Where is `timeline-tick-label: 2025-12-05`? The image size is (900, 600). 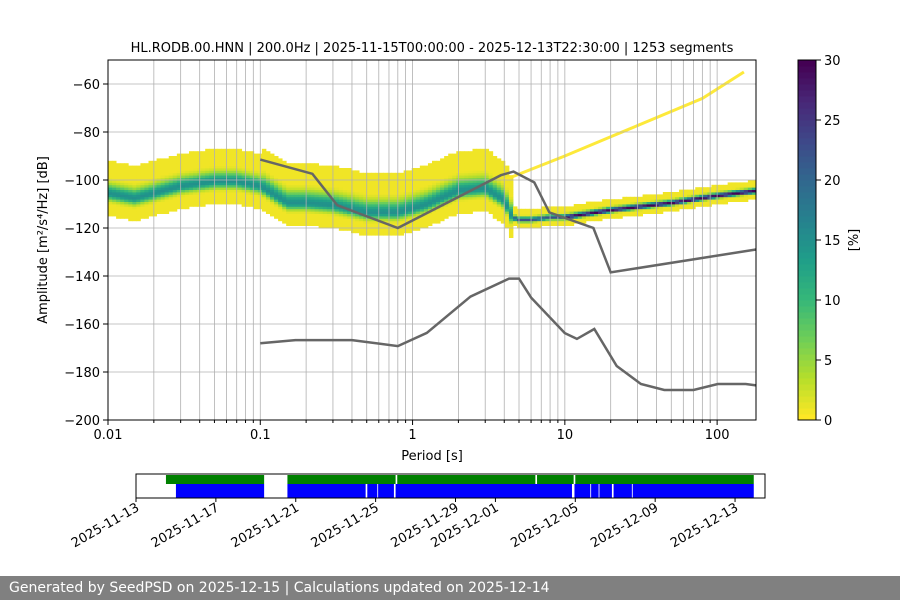
timeline-tick-label: 2025-12-05 is located at coordinates (544, 525).